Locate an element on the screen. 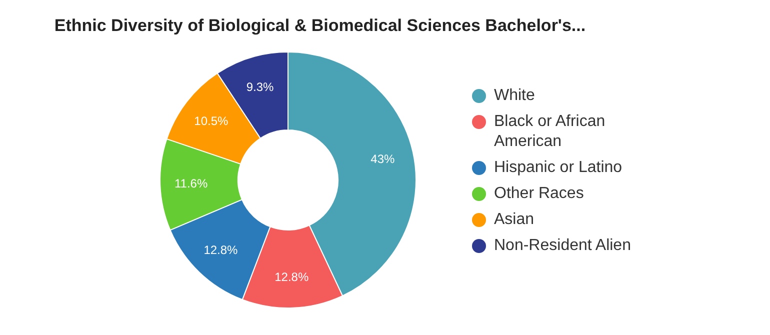  data-label: 43% is located at coordinates (382, 159).